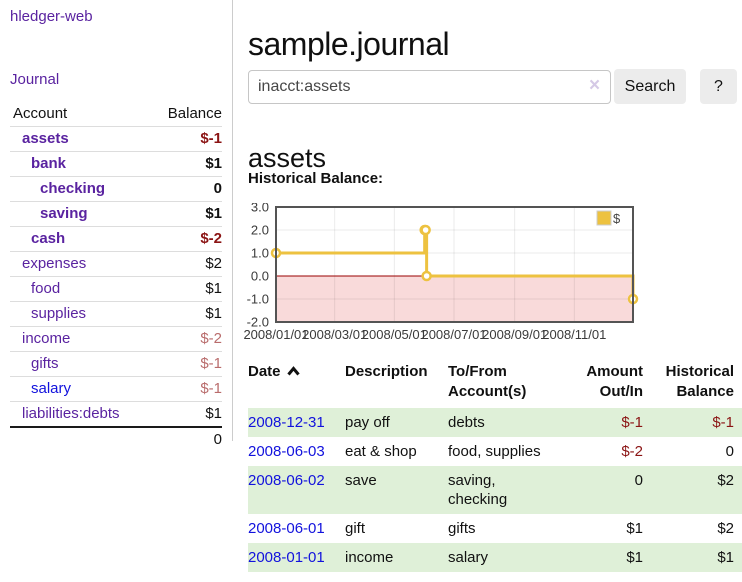 The width and height of the screenshot is (742, 582). I want to click on transaction-accounts: saving, checking, so click(478, 490).